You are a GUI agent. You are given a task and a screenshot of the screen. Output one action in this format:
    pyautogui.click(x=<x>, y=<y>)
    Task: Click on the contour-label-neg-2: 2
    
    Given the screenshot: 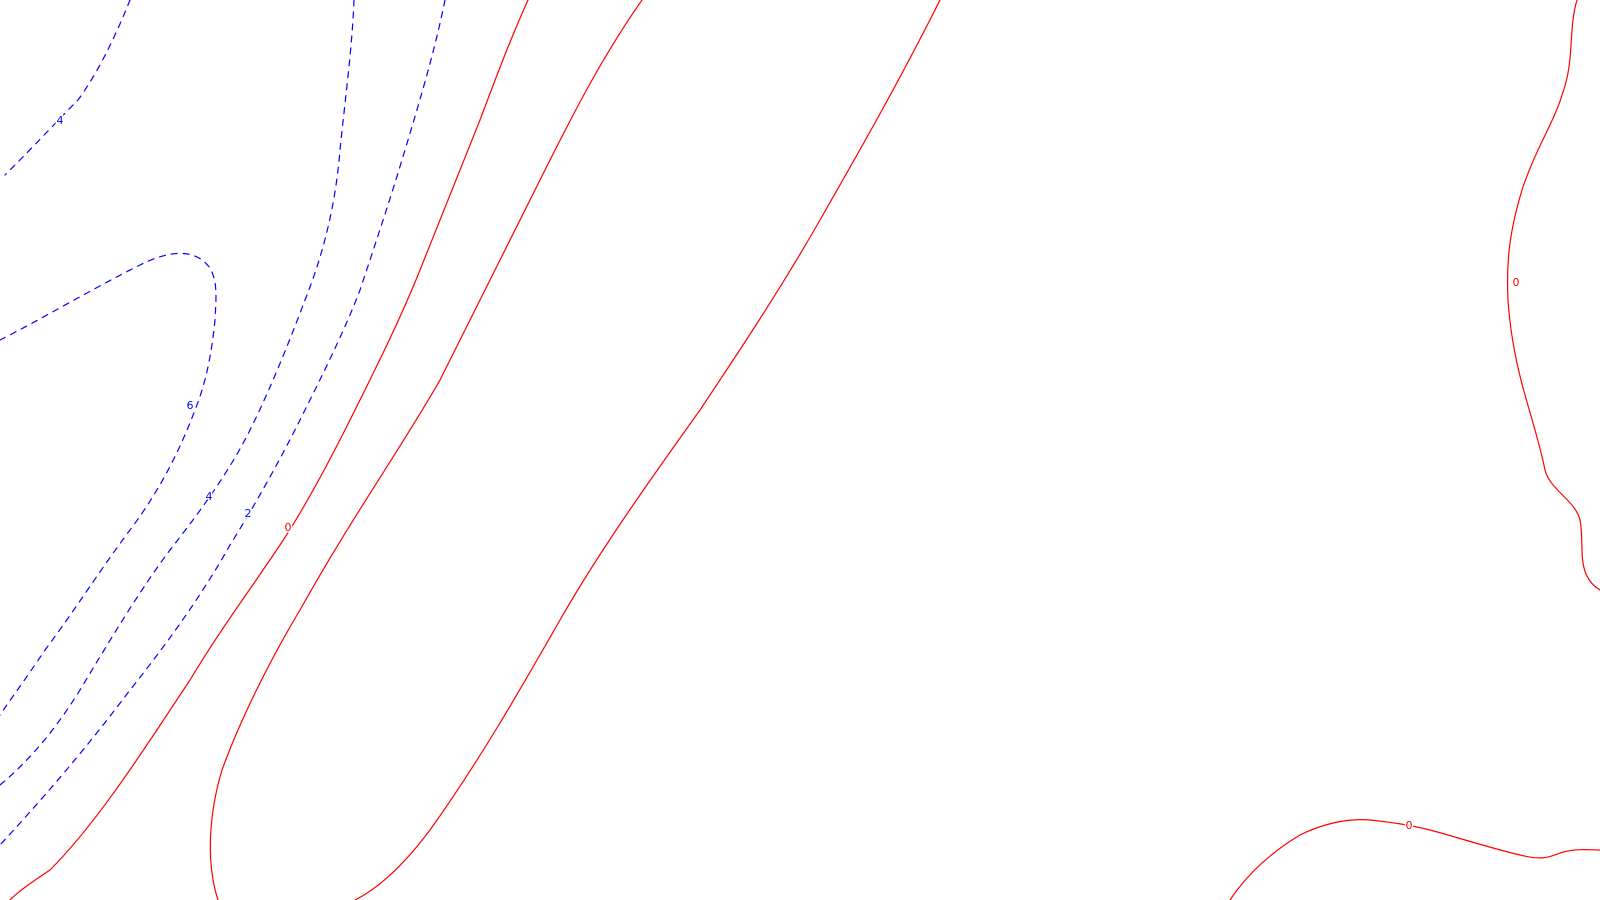 What is the action you would take?
    pyautogui.click(x=248, y=513)
    